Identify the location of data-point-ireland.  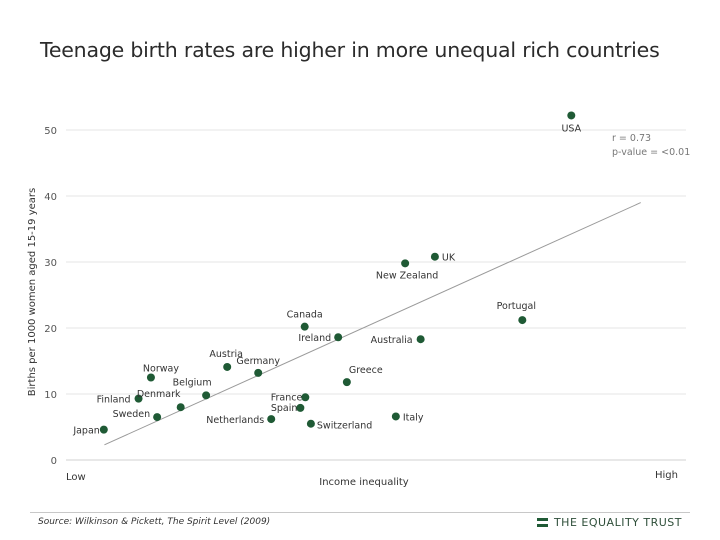
(338, 337).